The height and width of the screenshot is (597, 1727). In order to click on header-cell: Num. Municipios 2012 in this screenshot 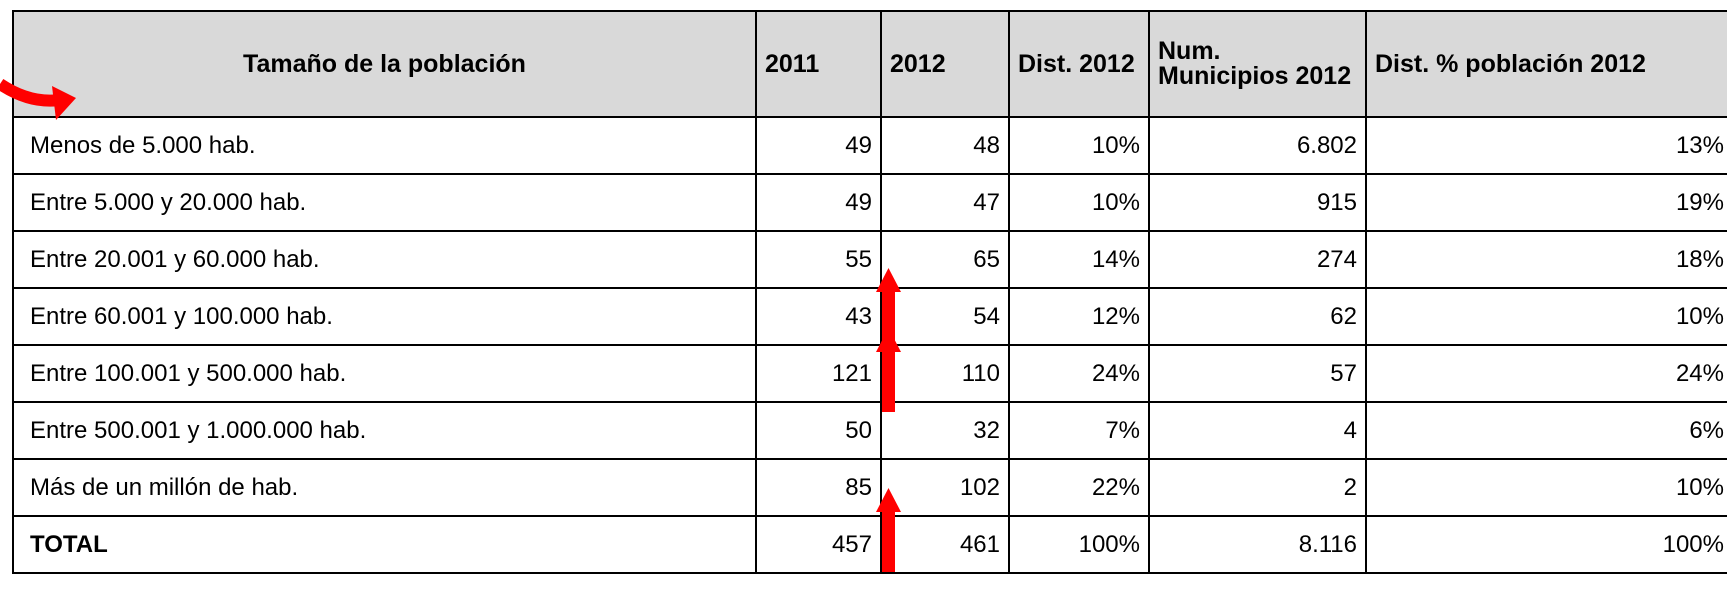, I will do `click(1257, 64)`.